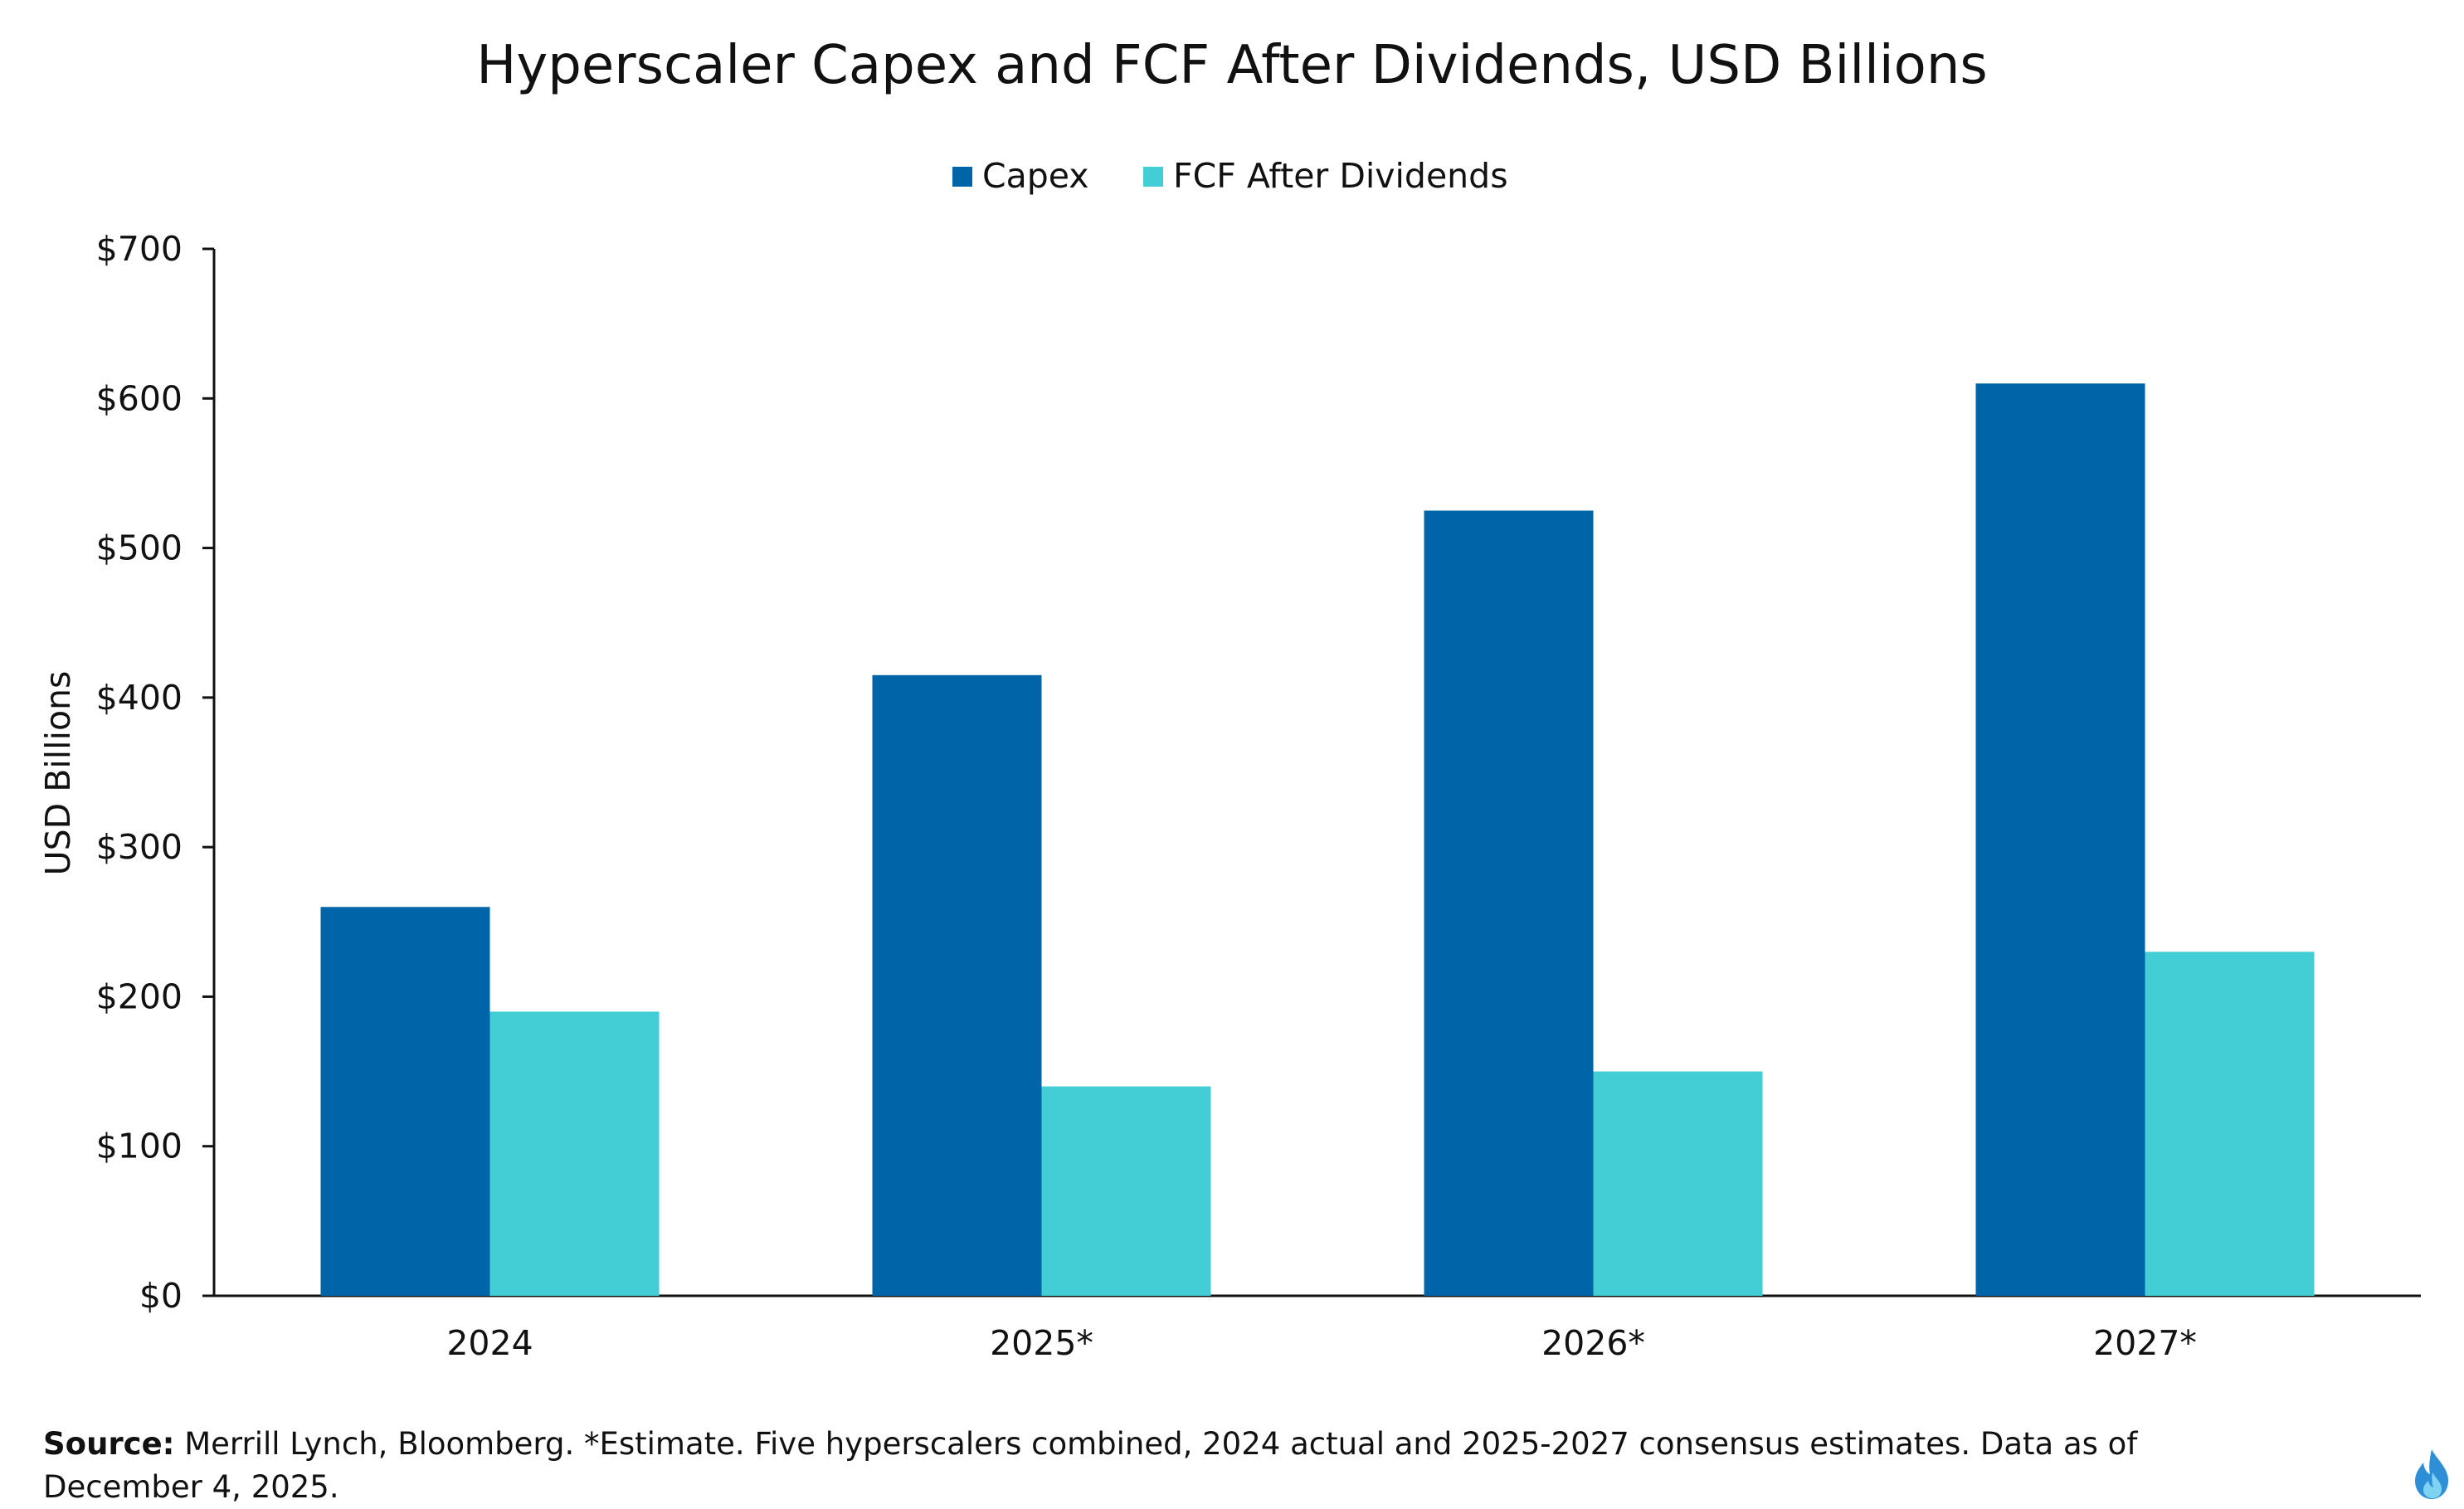 Image resolution: width=2464 pixels, height=1509 pixels. I want to click on y-tick-label: $700, so click(139, 249).